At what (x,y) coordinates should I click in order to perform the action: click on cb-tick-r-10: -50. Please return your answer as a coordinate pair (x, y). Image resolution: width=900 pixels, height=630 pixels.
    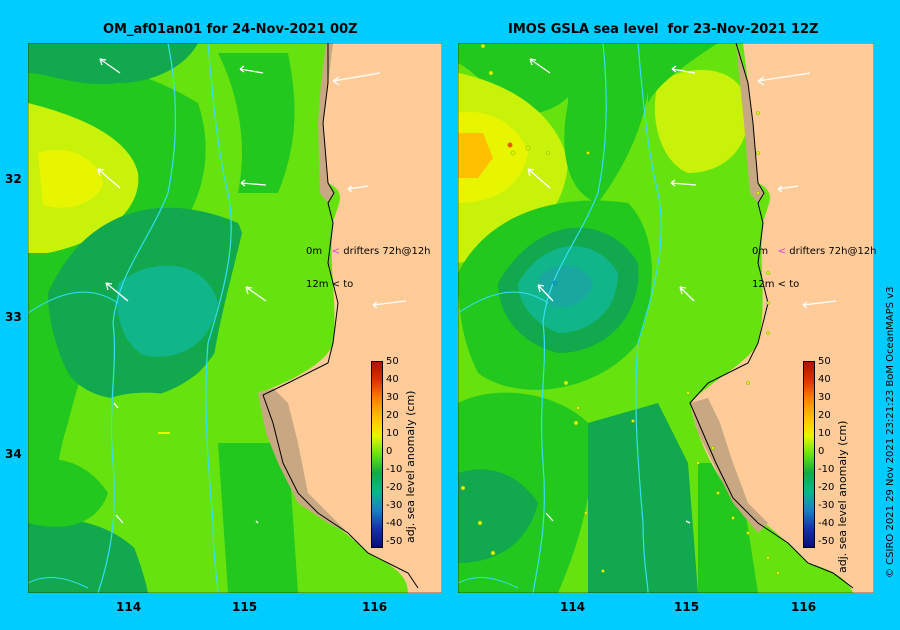
    Looking at the image, I should click on (826, 541).